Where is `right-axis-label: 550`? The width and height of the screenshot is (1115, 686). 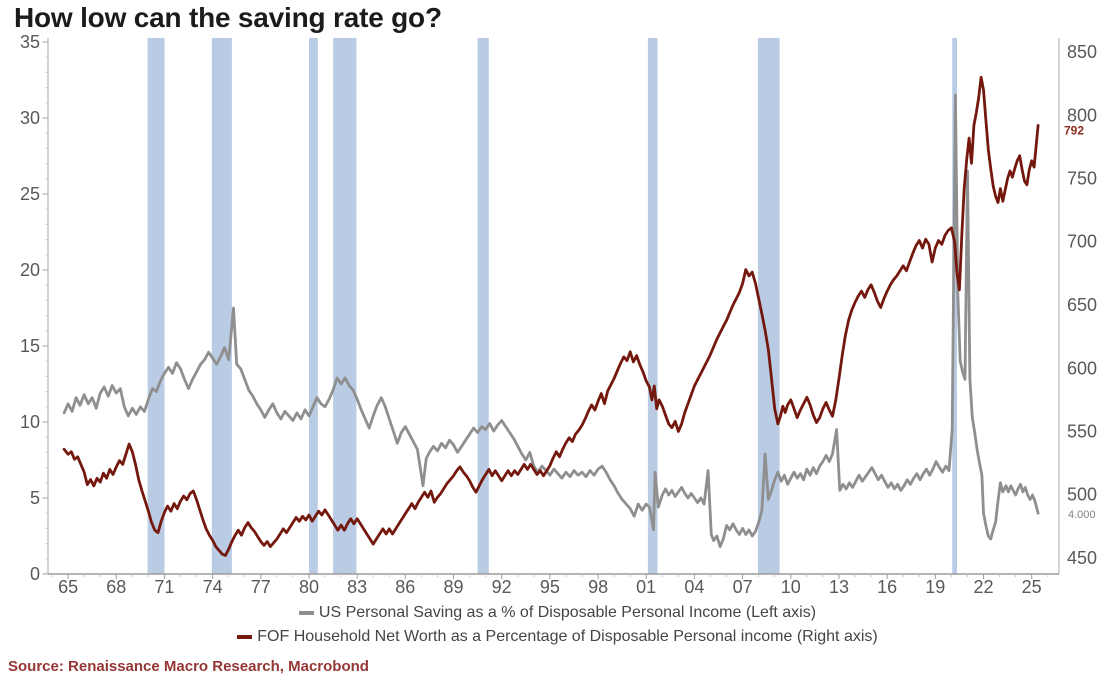
right-axis-label: 550 is located at coordinates (1082, 432).